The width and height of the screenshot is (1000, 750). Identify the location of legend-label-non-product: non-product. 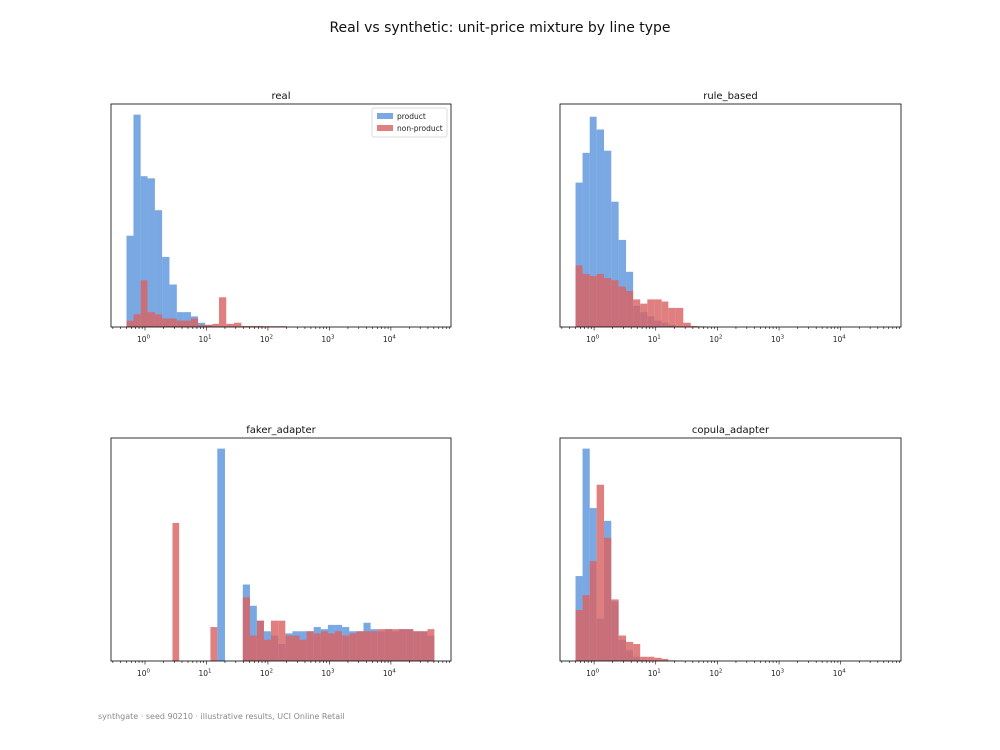
(420, 128).